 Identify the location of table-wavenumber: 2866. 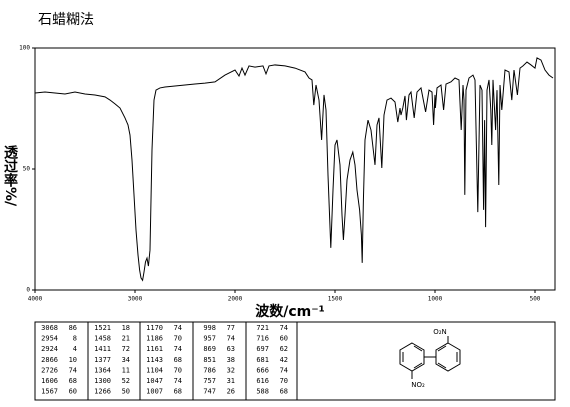
(49, 360).